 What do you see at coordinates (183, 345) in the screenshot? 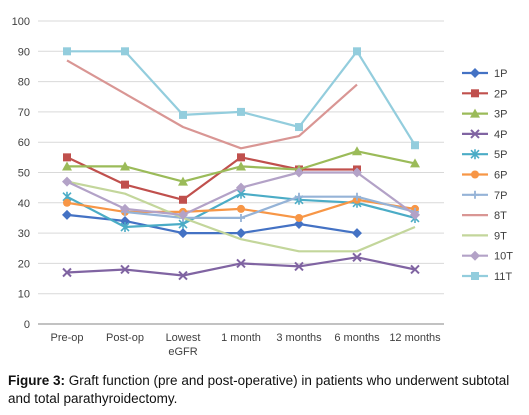
I see `x-tick-label: Lowest eGFR` at bounding box center [183, 345].